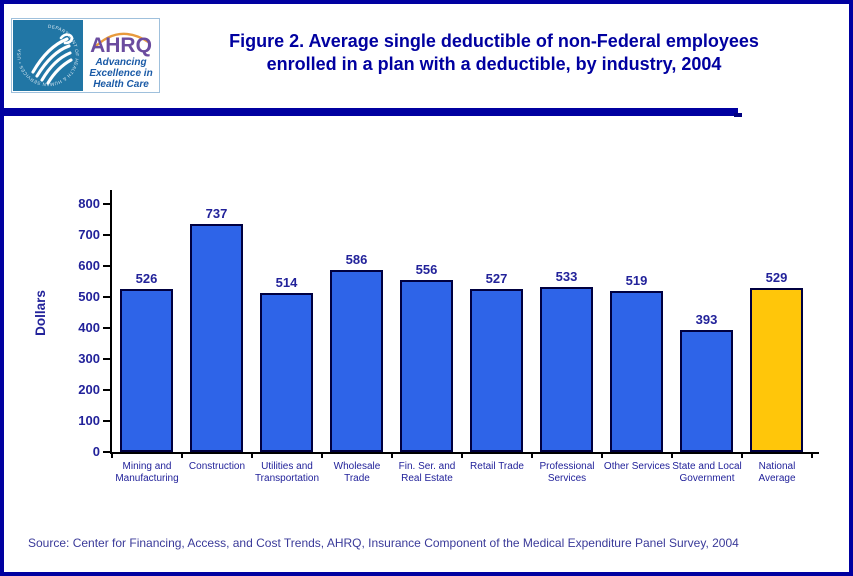 This screenshot has height=576, width=853. I want to click on header-divider-bar-end, so click(738, 115).